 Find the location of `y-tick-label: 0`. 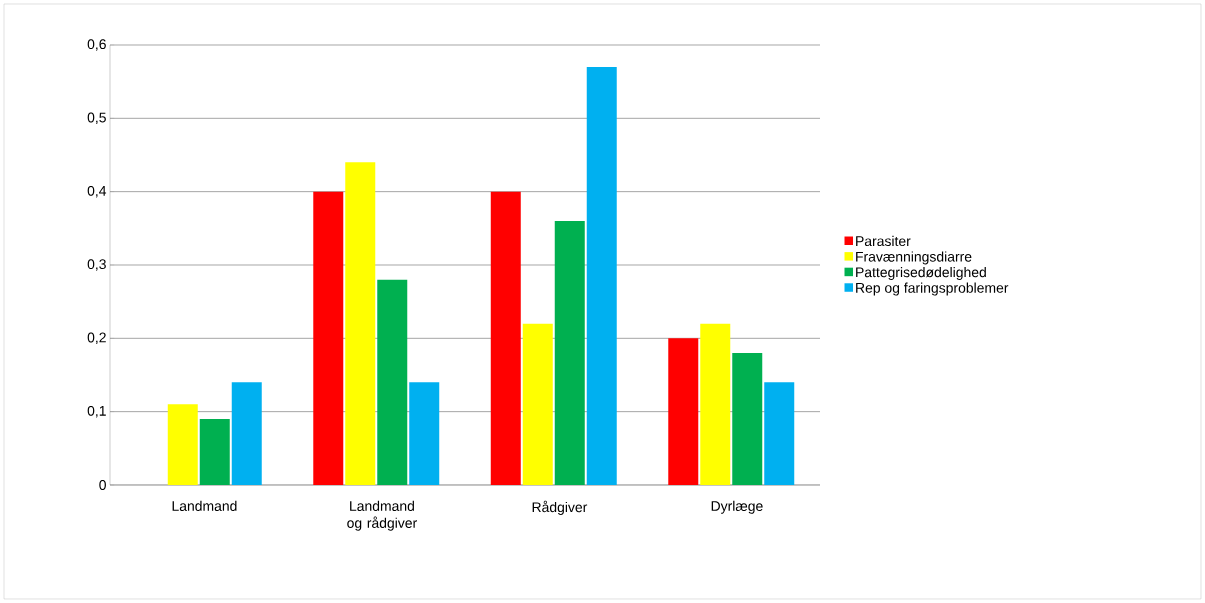

y-tick-label: 0 is located at coordinates (102, 485).